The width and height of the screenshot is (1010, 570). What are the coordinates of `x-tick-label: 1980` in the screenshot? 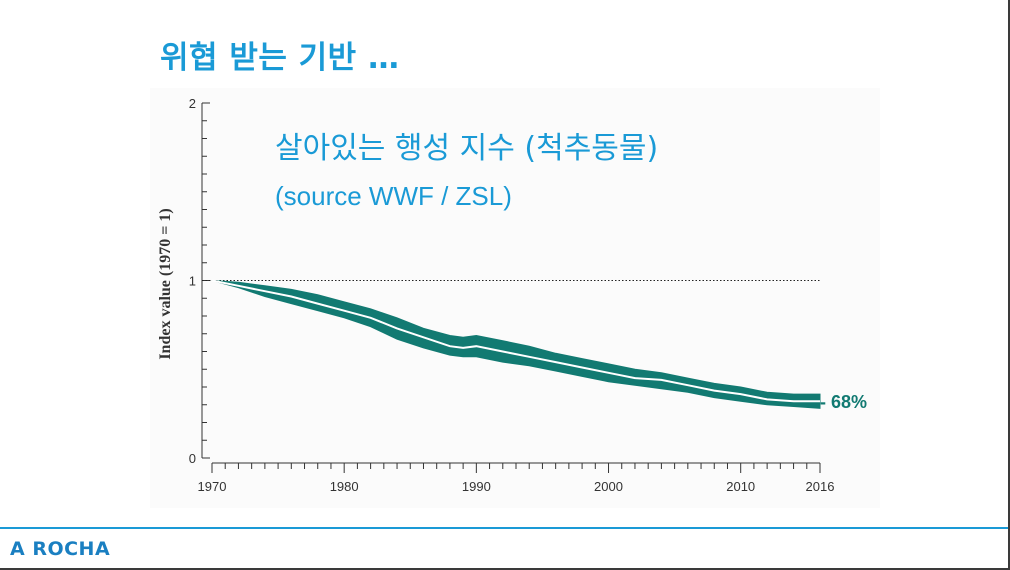 It's located at (344, 486).